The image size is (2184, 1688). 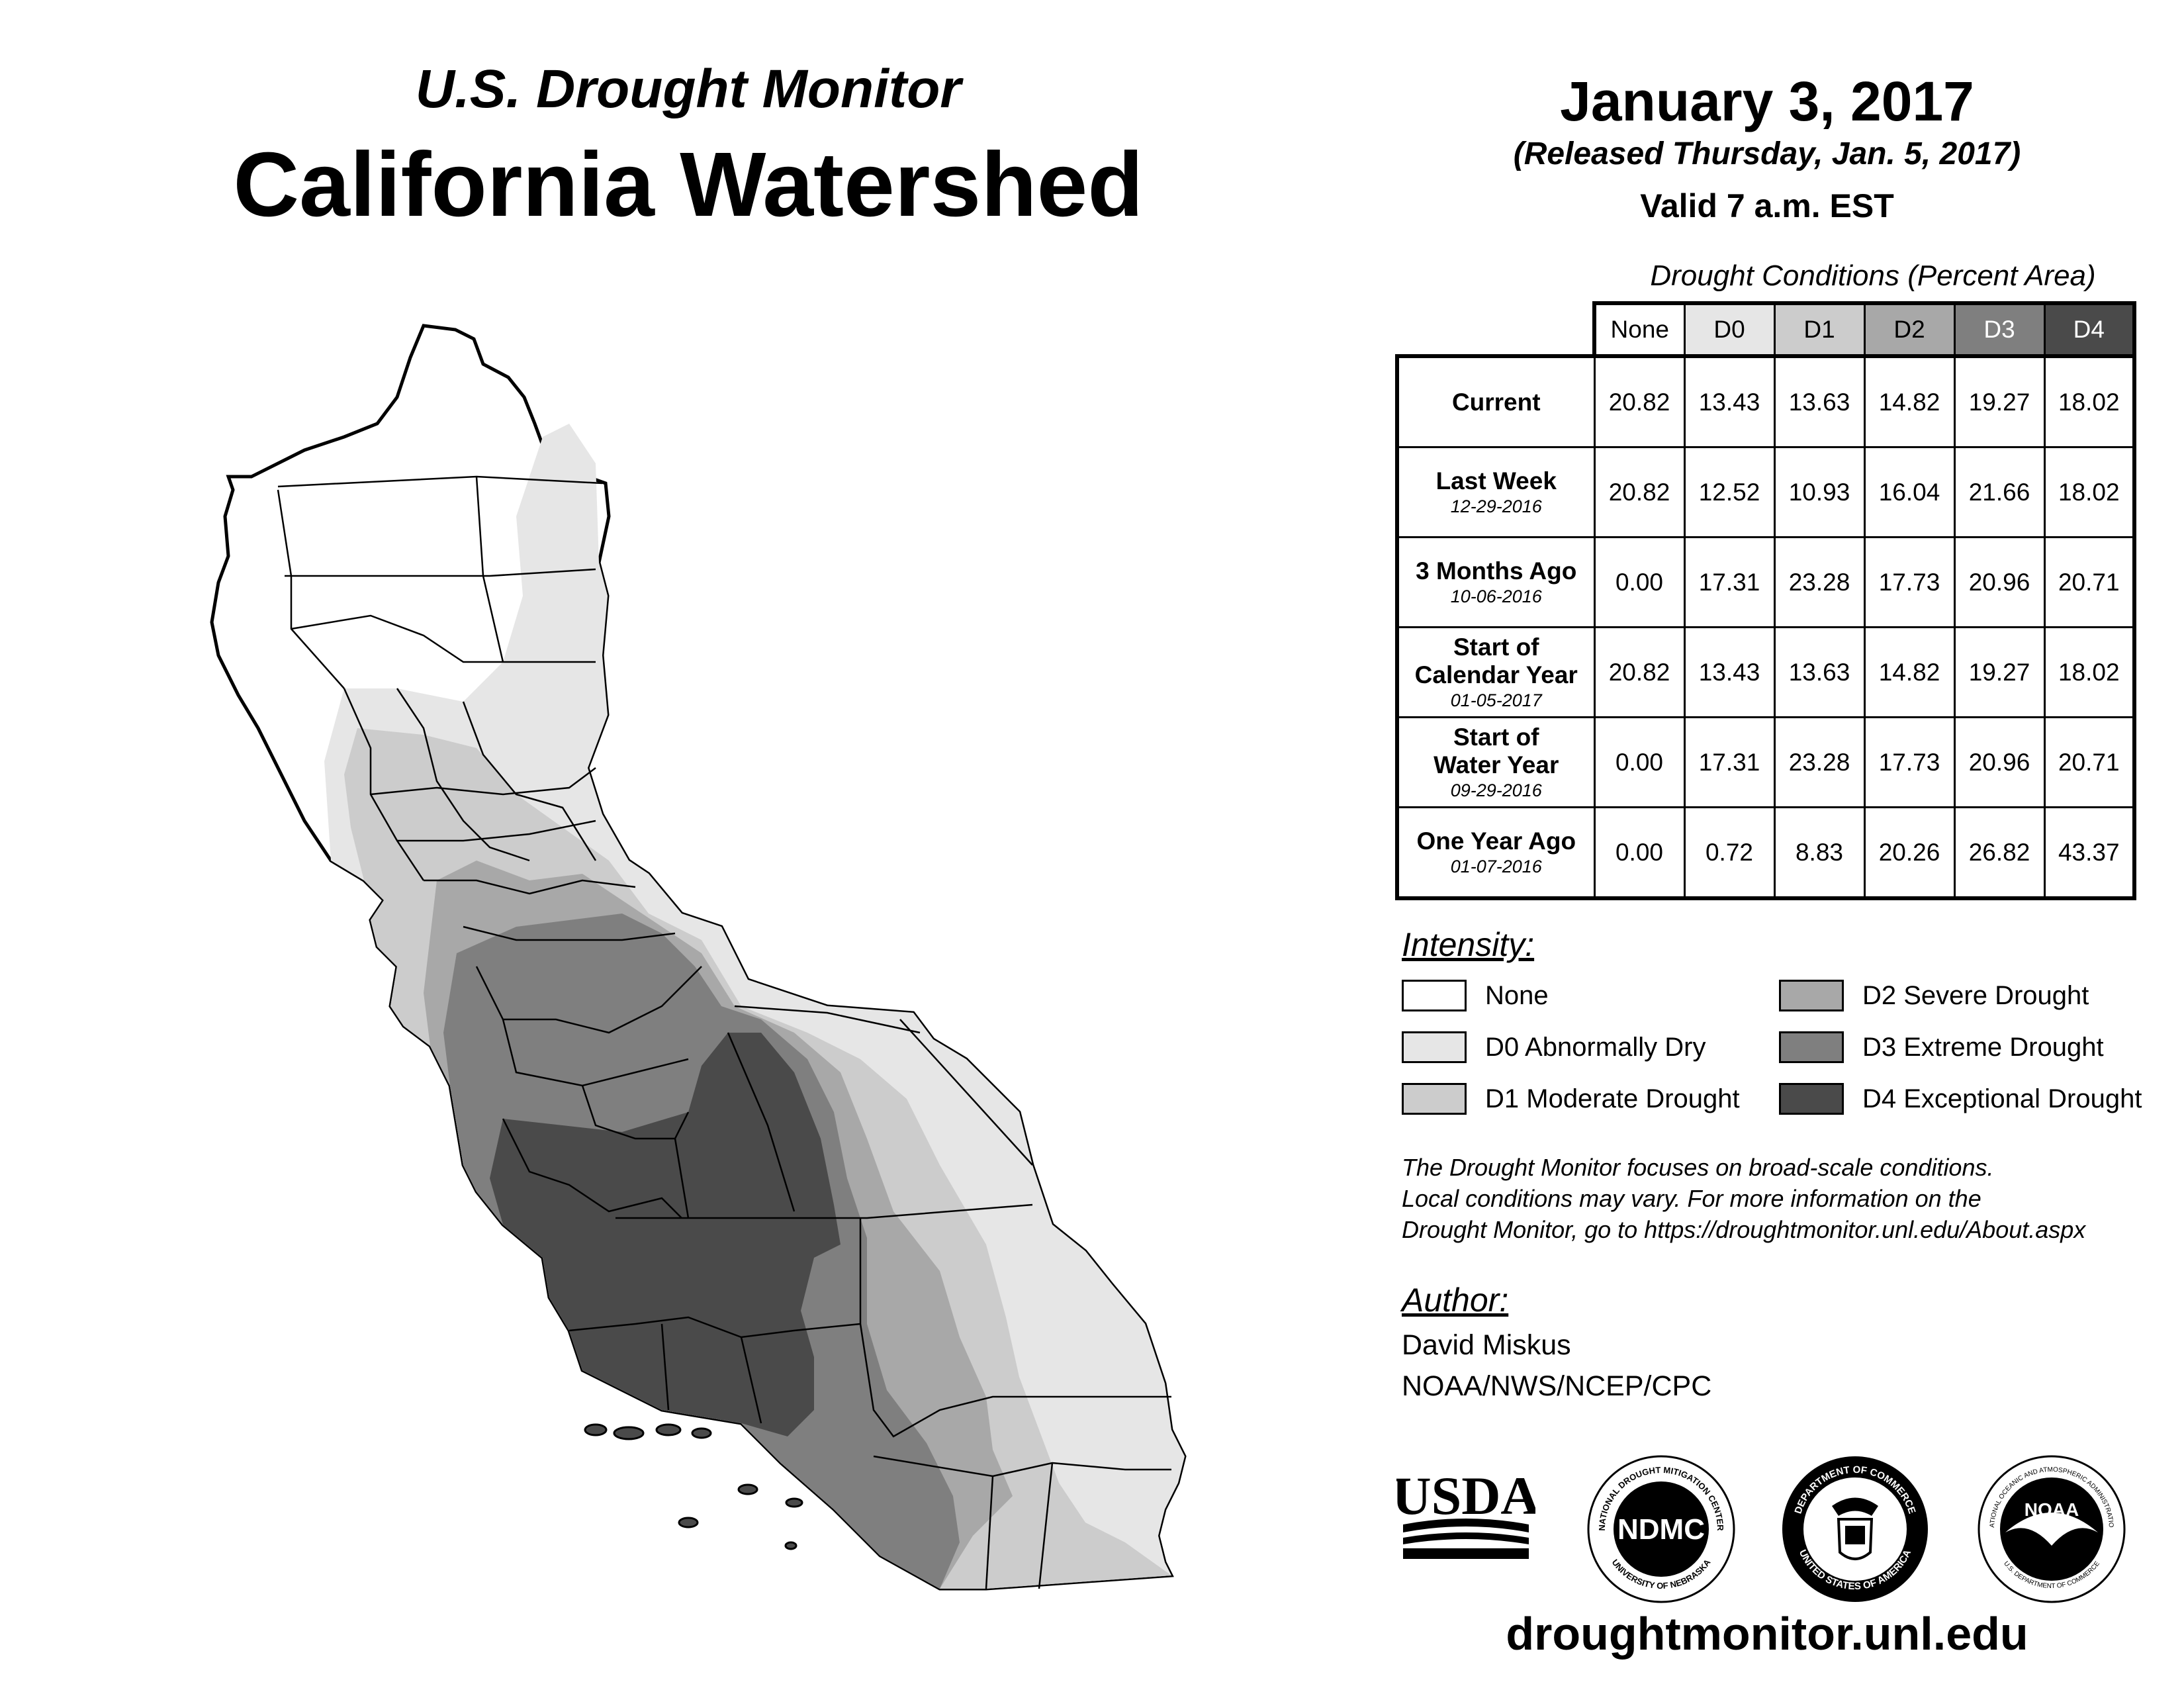 I want to click on row-date: 12-29-2016, so click(x=1496, y=506).